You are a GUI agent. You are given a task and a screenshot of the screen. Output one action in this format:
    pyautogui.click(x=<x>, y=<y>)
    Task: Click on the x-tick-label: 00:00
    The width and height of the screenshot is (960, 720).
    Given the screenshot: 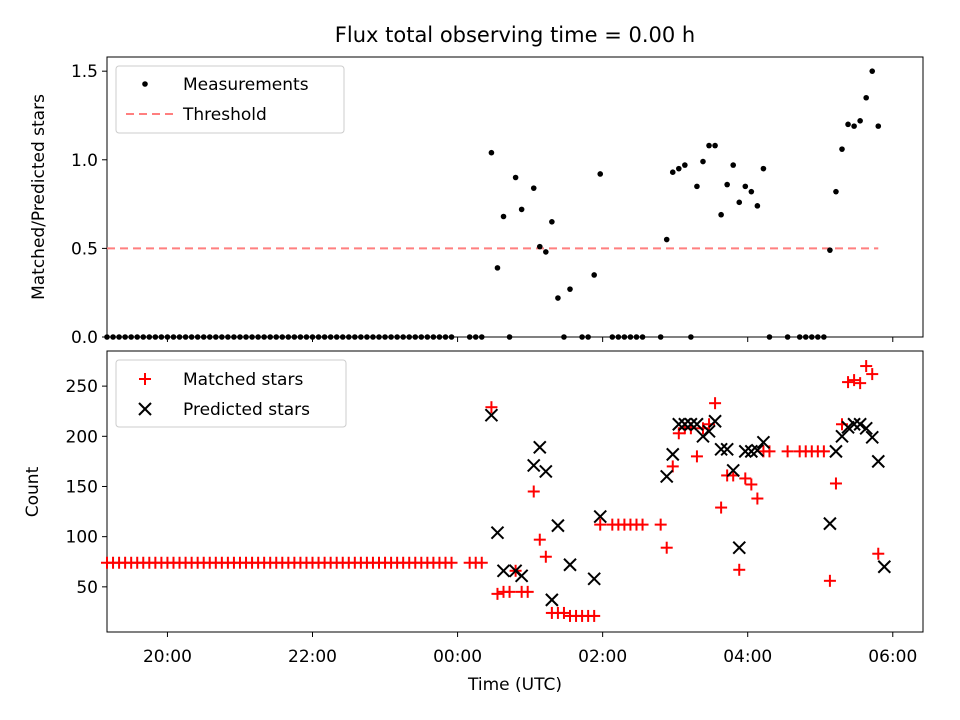 What is the action you would take?
    pyautogui.click(x=457, y=657)
    